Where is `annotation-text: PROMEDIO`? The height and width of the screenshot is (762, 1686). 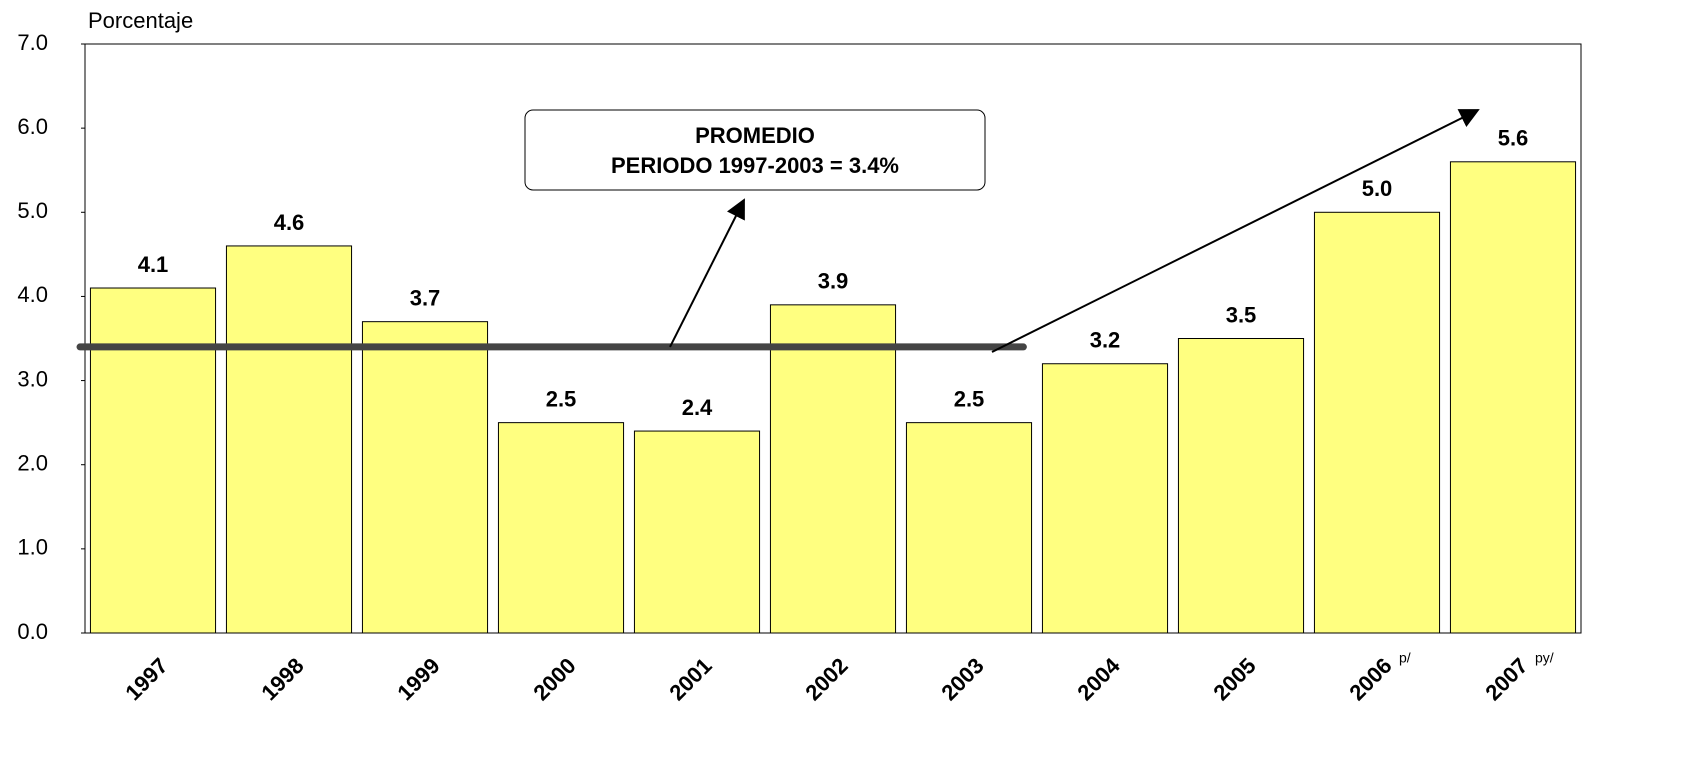
annotation-text: PROMEDIO is located at coordinates (755, 135).